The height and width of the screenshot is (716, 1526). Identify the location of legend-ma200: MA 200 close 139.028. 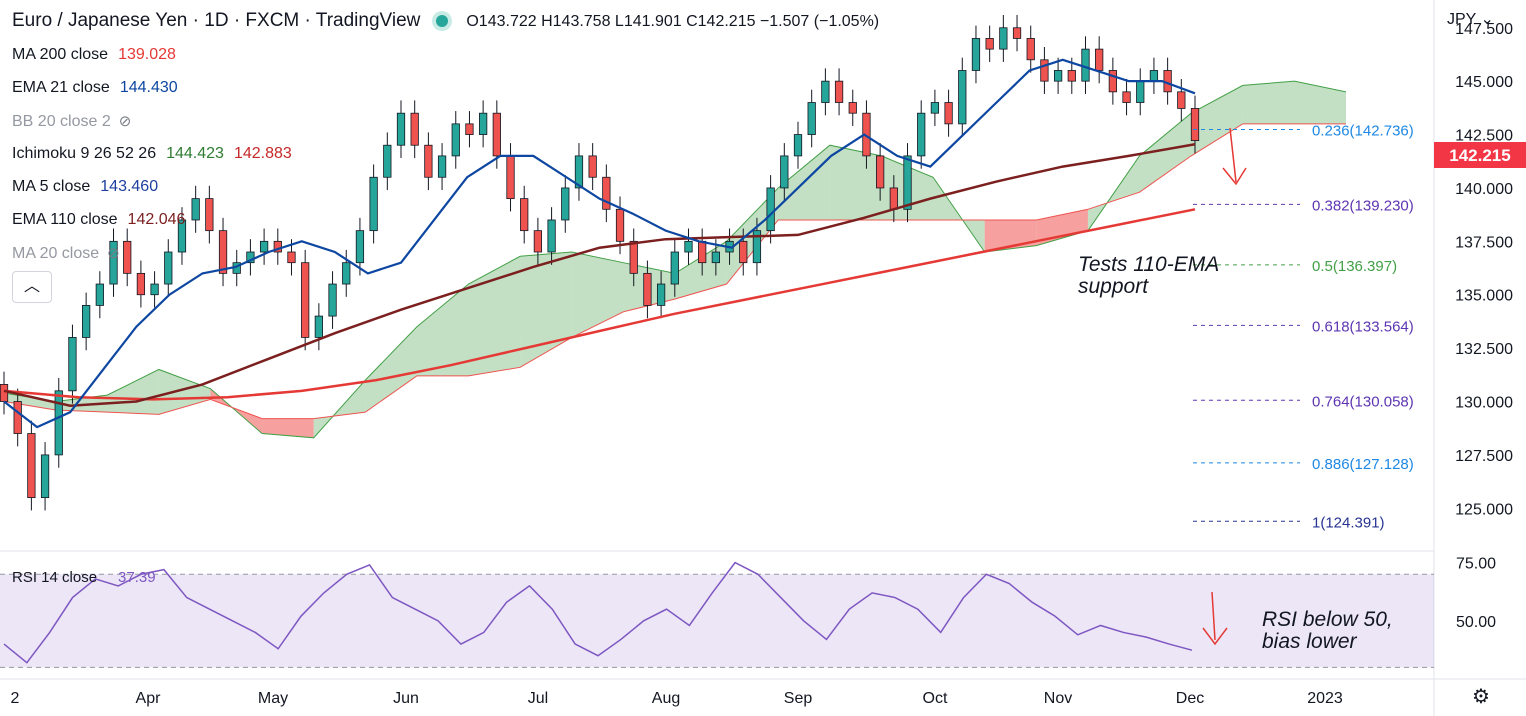
(94, 55).